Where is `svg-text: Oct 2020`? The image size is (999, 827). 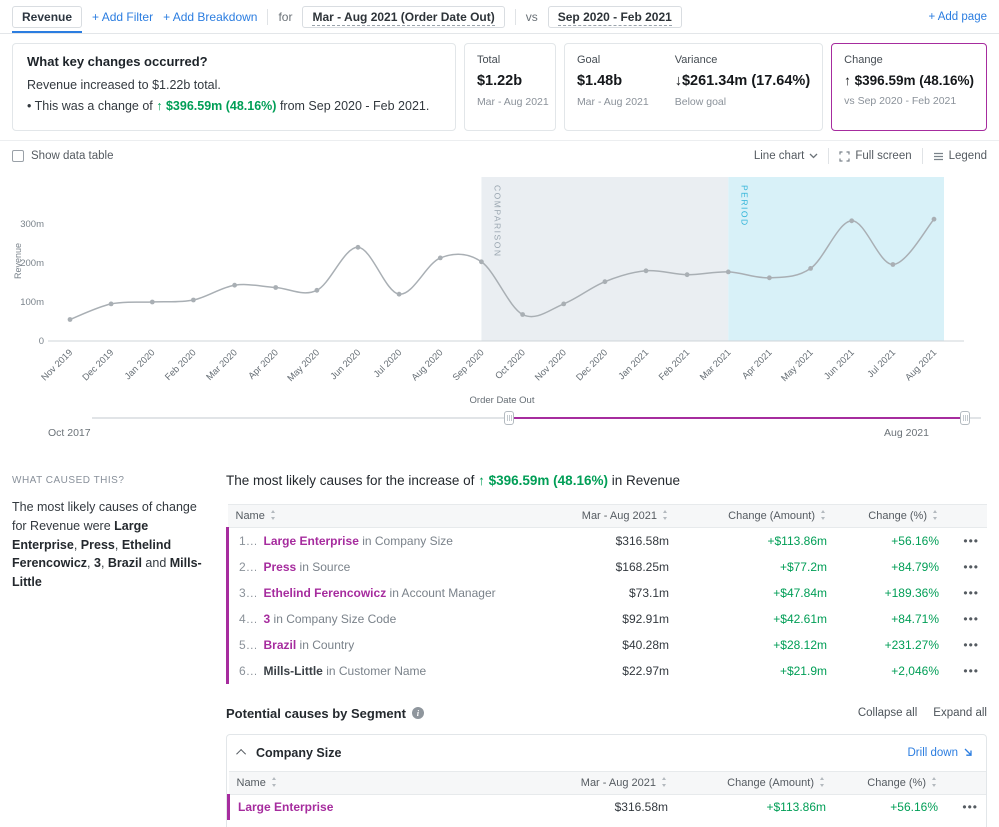
svg-text: Oct 2020 is located at coordinates (510, 364).